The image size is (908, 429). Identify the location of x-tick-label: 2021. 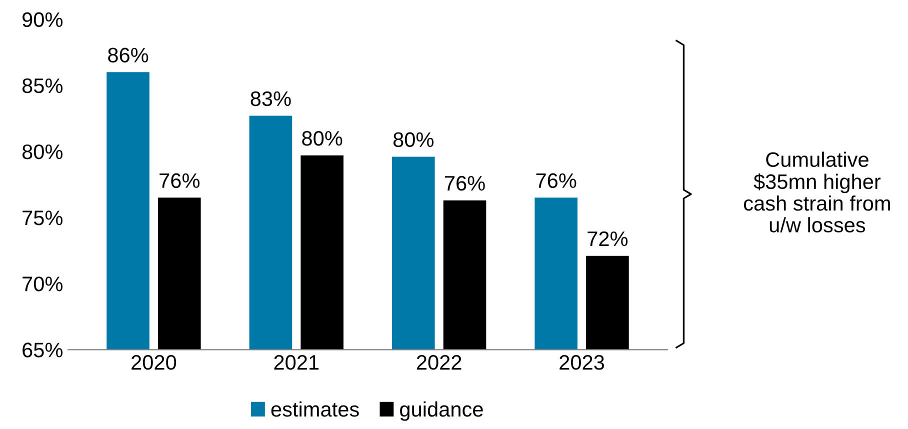
(296, 362).